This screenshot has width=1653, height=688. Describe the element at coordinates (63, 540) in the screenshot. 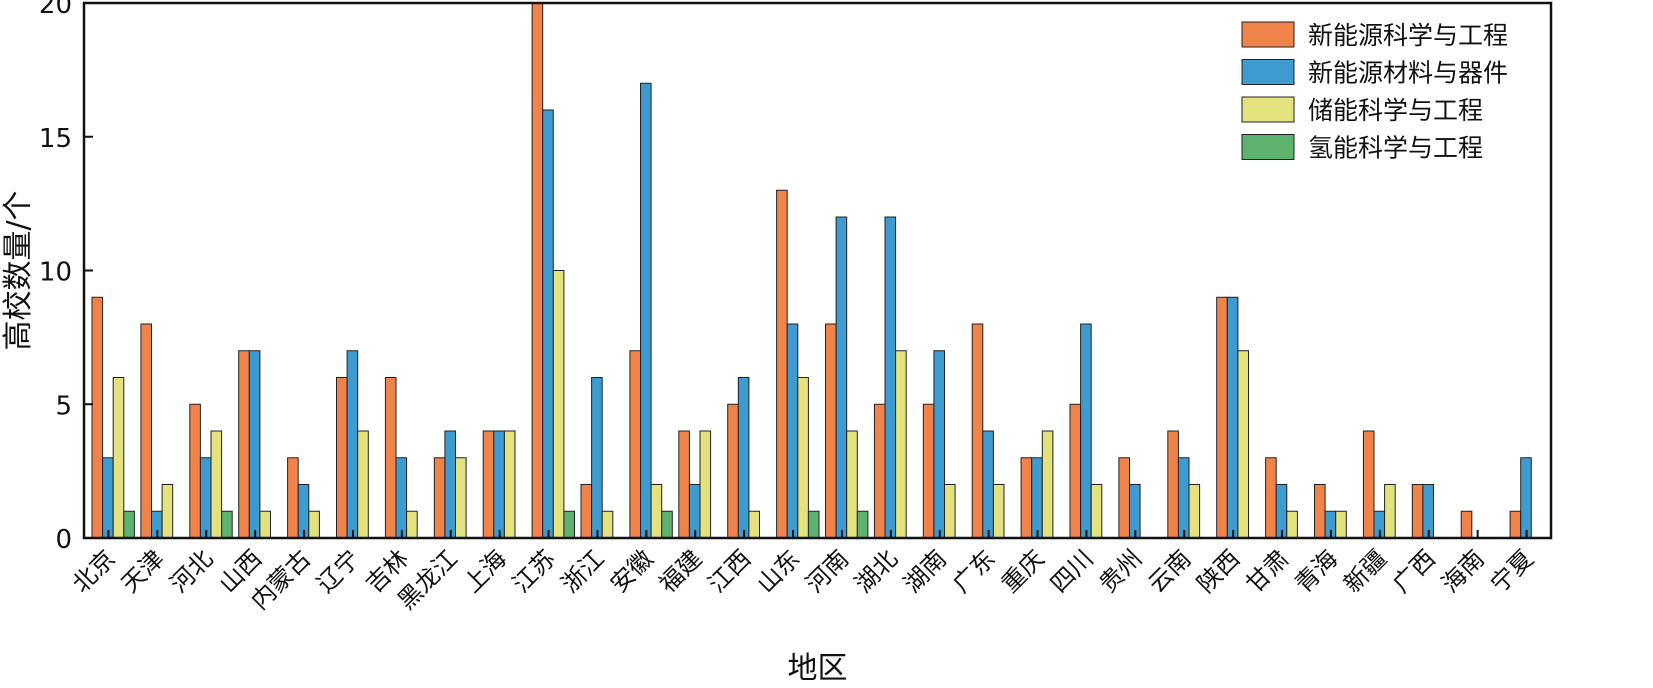

I see `y-tick-label: 0` at that location.